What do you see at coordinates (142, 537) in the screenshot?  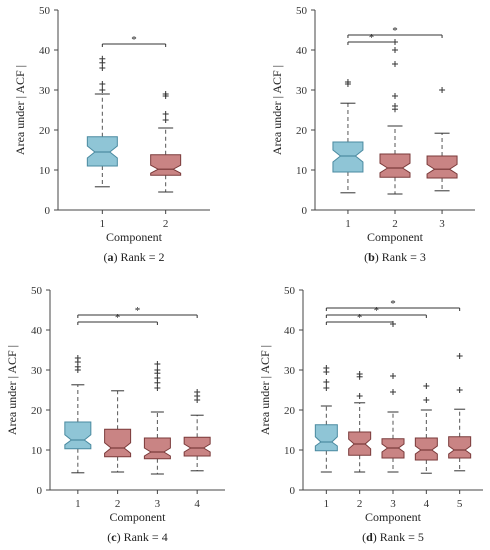 I see `caption-text: ) Rank = 4` at bounding box center [142, 537].